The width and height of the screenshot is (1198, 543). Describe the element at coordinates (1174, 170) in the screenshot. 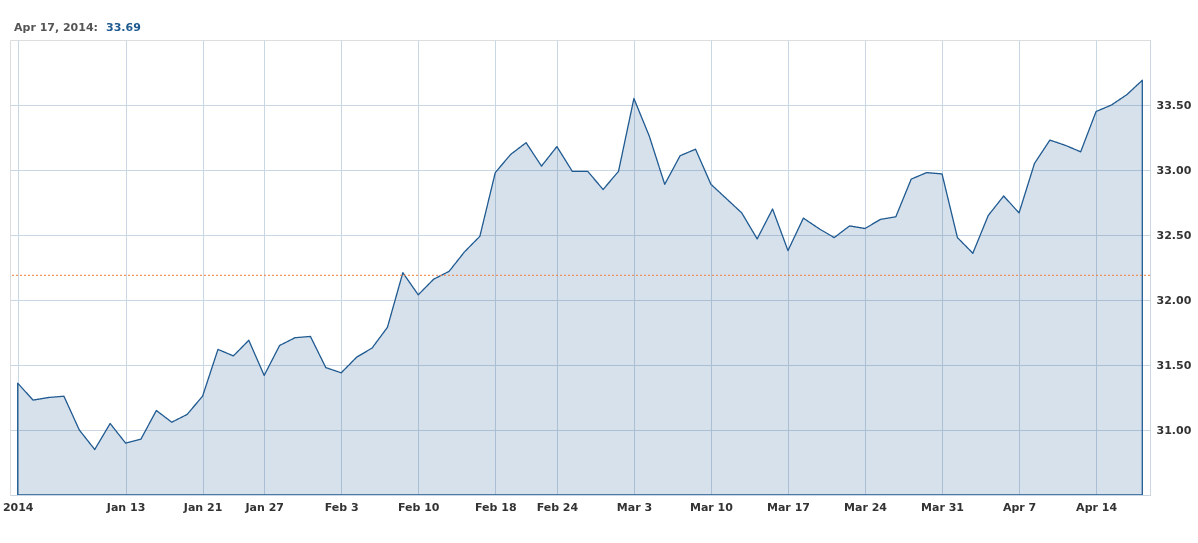

I see `y-tick-label: 33.00` at that location.